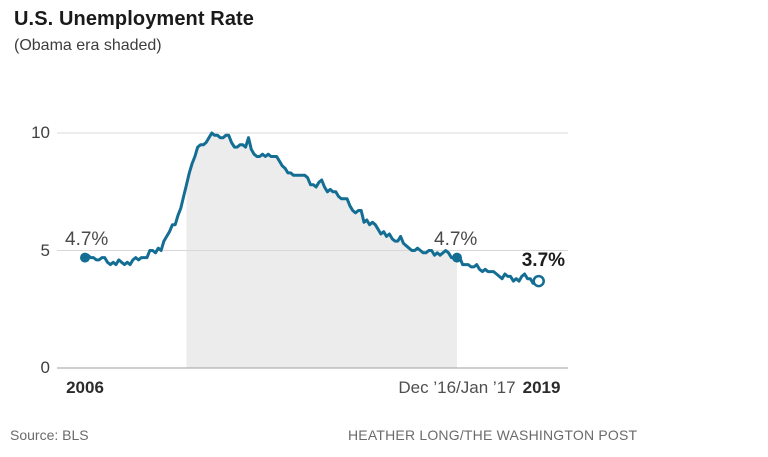 This screenshot has height=457, width=768. What do you see at coordinates (538, 281) in the screenshot?
I see `latest-point-marker` at bounding box center [538, 281].